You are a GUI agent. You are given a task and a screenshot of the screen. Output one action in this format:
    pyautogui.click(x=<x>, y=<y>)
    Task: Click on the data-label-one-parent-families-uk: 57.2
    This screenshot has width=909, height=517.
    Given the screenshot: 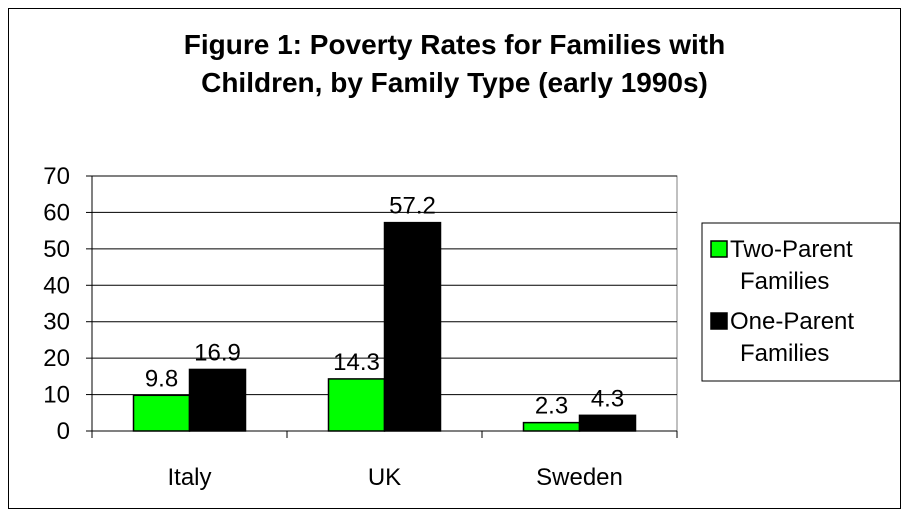 What is the action you would take?
    pyautogui.click(x=412, y=206)
    